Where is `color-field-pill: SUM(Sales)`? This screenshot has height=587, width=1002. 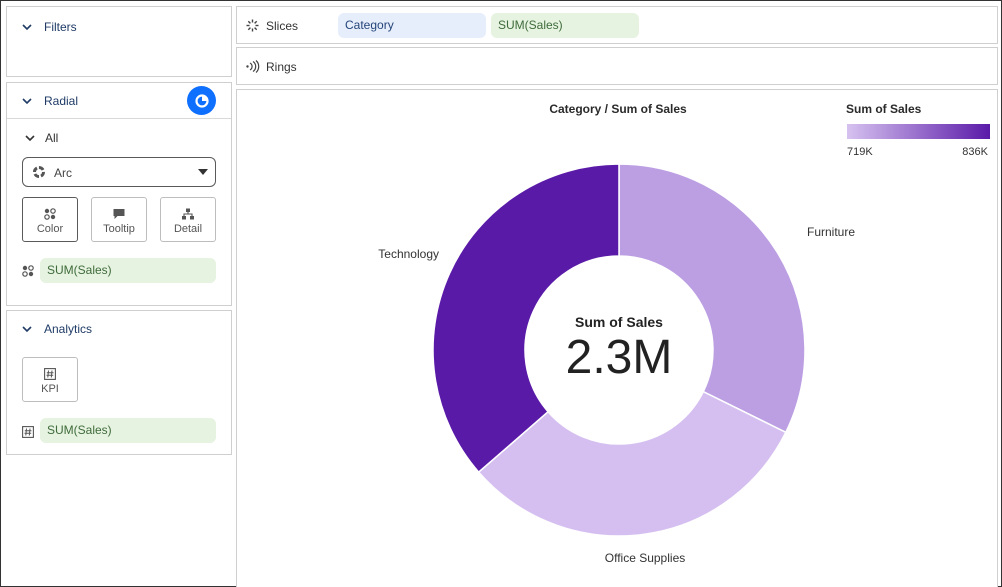
color-field-pill: SUM(Sales) is located at coordinates (128, 270).